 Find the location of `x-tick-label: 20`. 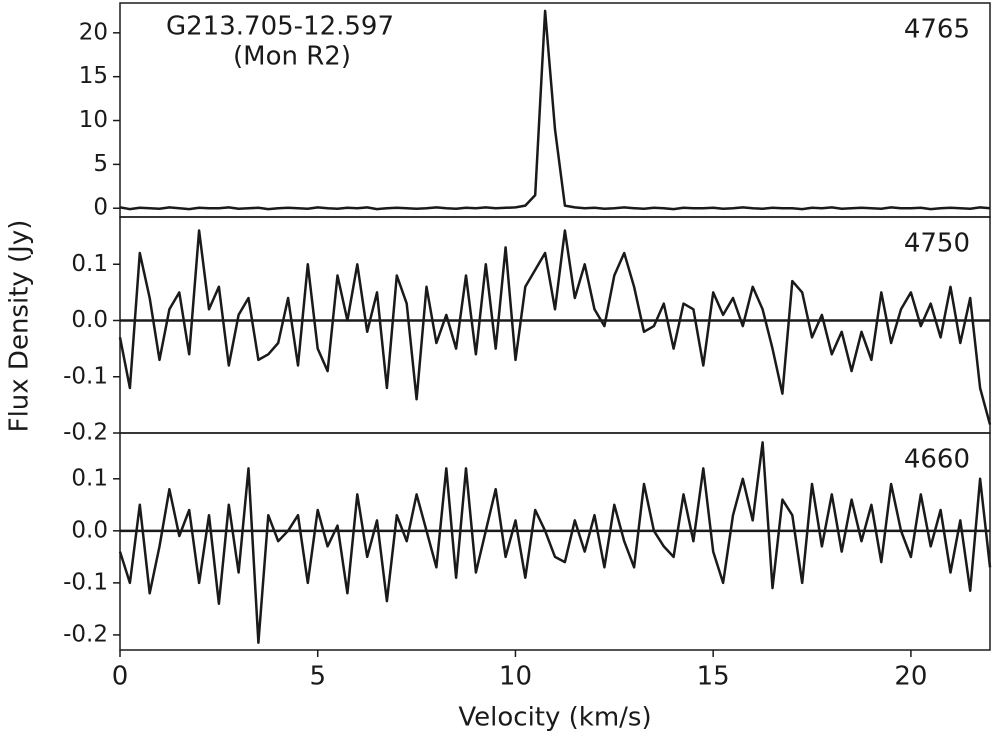

x-tick-label: 20 is located at coordinates (910, 677).